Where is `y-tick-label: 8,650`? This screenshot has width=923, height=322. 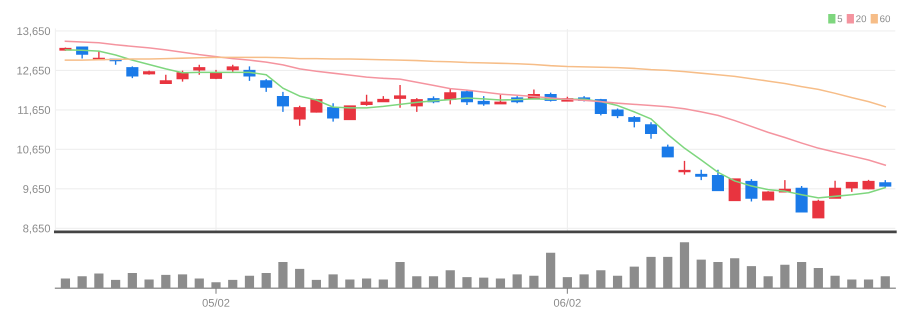 y-tick-label: 8,650 is located at coordinates (36, 229).